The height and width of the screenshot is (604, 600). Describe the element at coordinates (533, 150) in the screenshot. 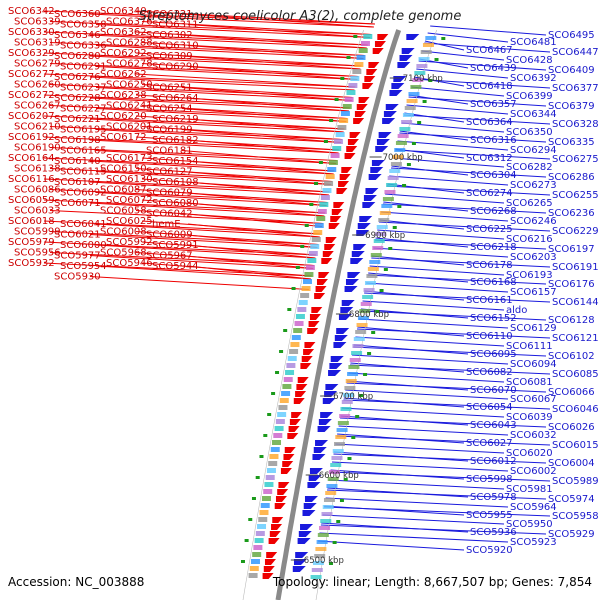

I see `right-gene-label: SCO6294` at that location.